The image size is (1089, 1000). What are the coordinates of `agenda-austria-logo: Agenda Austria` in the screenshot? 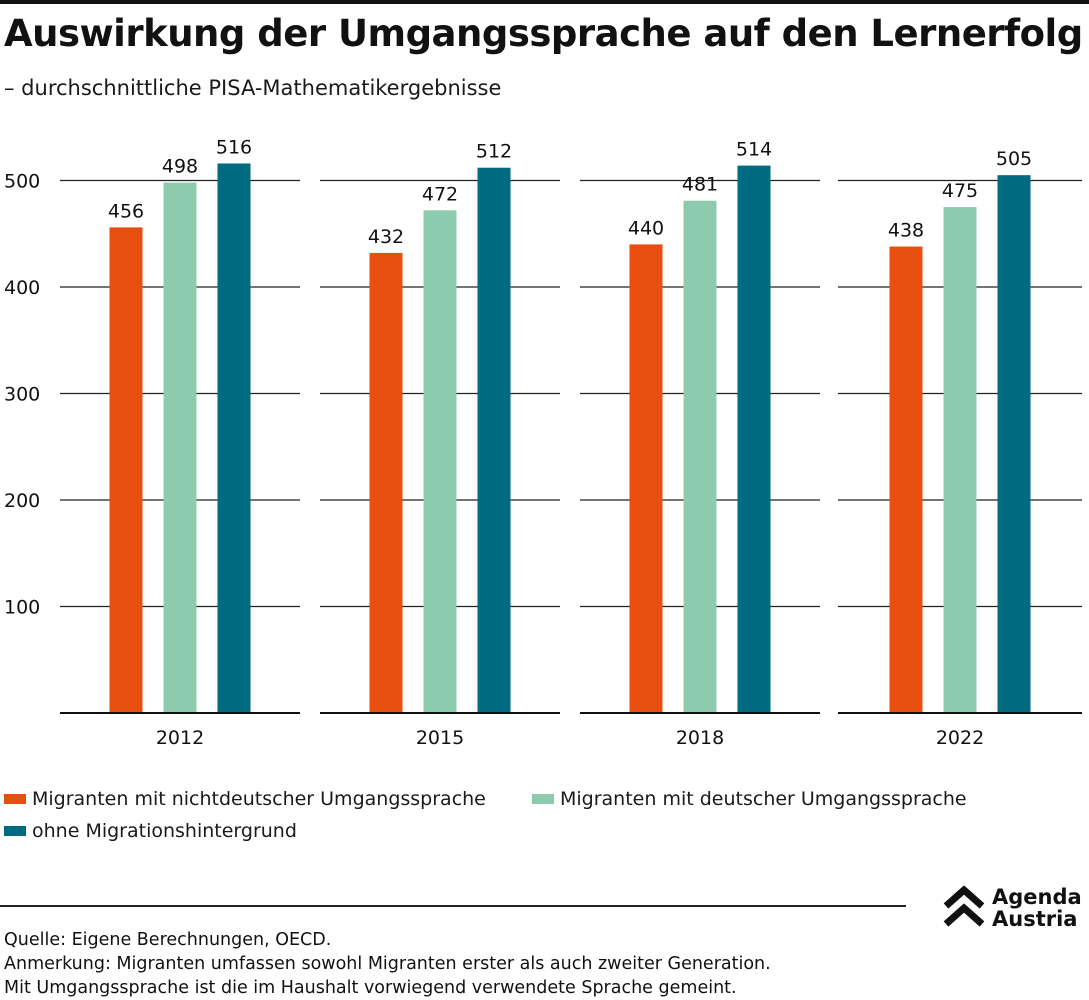 It's located at (1014, 909).